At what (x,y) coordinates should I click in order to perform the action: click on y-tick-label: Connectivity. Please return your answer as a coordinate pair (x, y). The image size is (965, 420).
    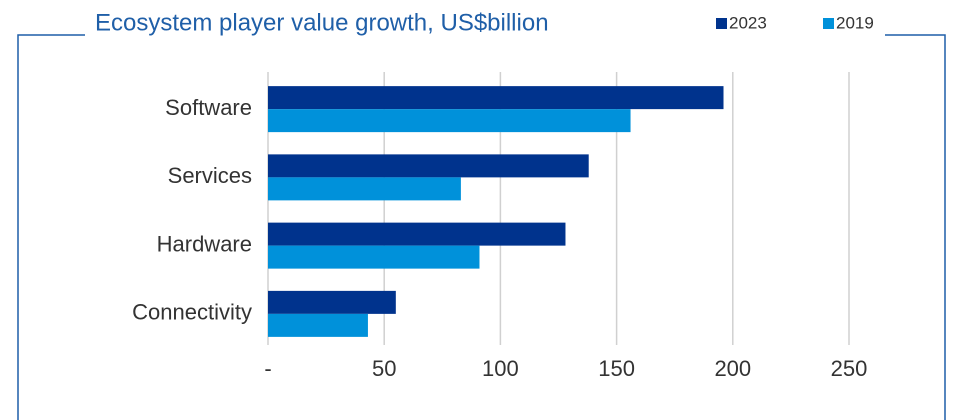
    Looking at the image, I should click on (192, 312).